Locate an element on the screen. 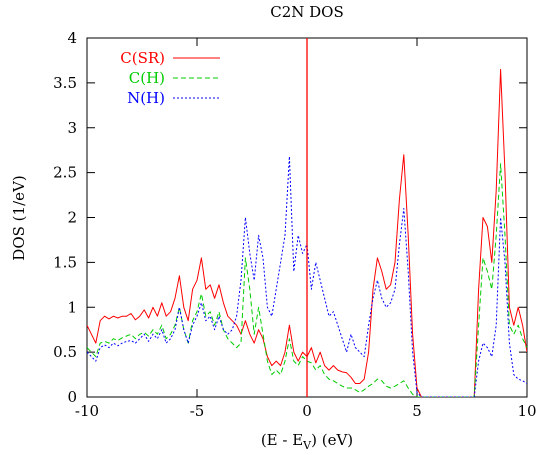  y-tick-label: 1 is located at coordinates (72, 307).